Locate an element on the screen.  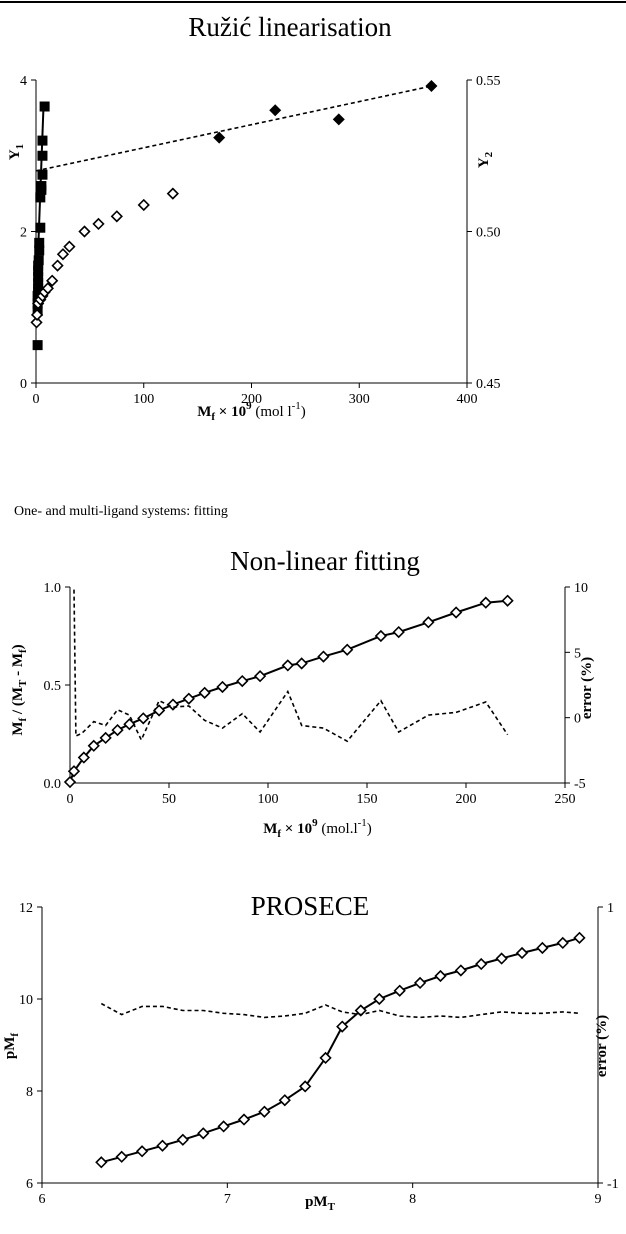
y-axis-label-left: pMf is located at coordinates (11, 1046).